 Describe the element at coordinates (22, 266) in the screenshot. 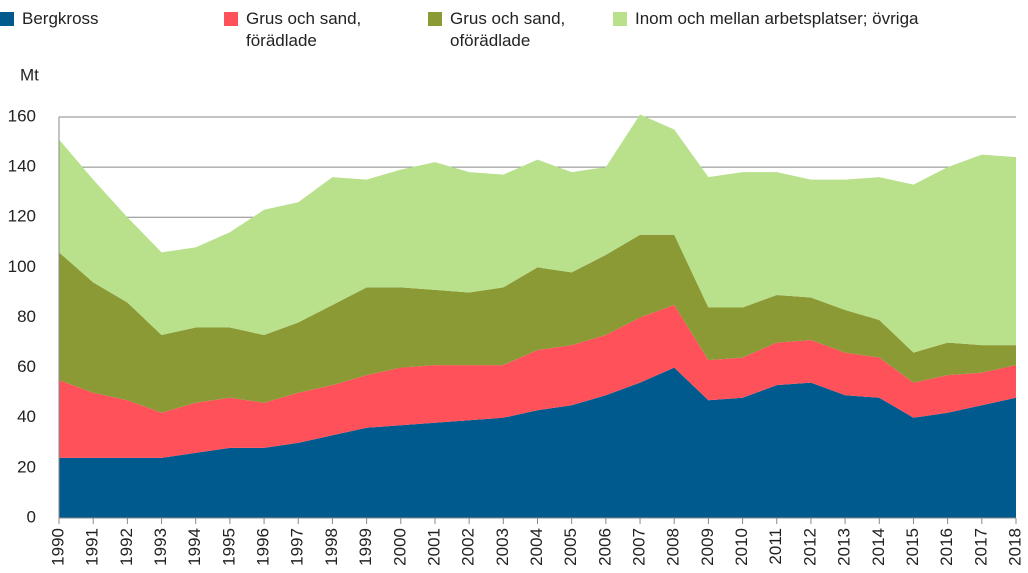

I see `y-tick-label: 100` at that location.